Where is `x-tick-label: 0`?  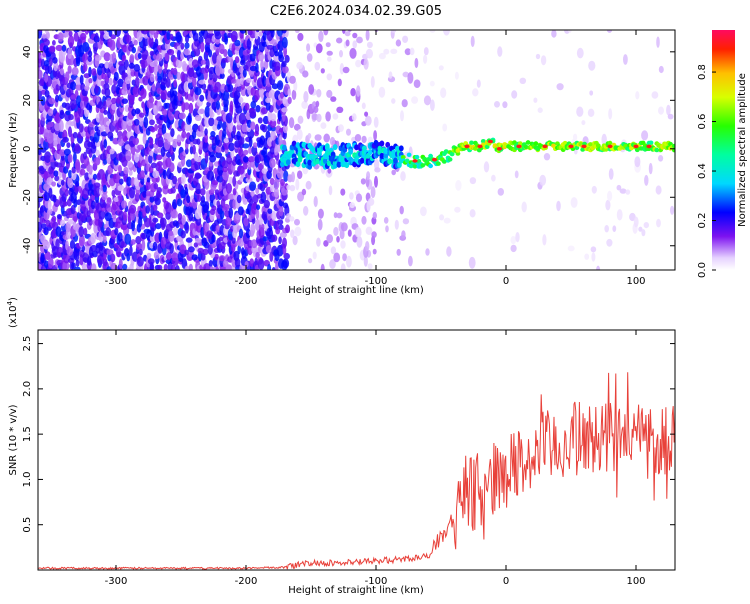
x-tick-label: 0 is located at coordinates (506, 581).